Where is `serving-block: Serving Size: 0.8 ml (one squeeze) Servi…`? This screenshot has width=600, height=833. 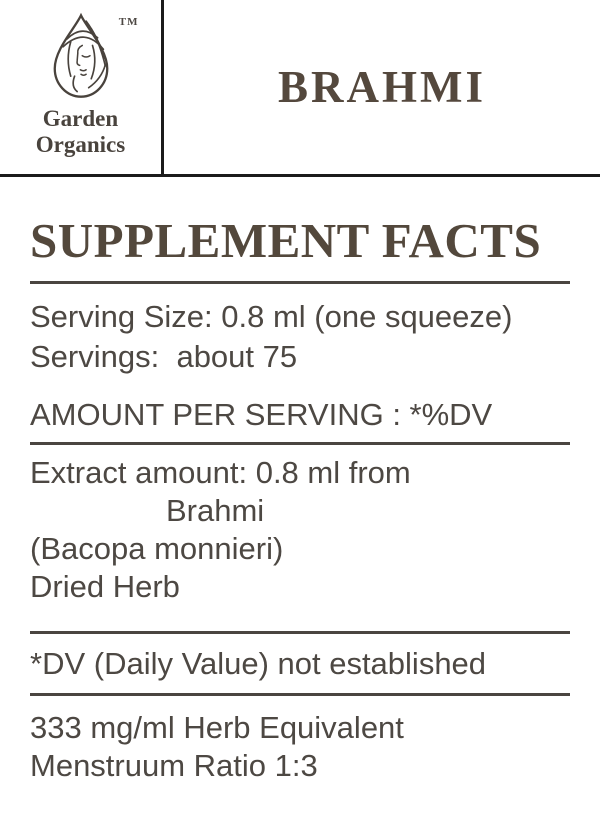
serving-block: Serving Size: 0.8 ml (one squeeze) Servi… is located at coordinates (300, 337).